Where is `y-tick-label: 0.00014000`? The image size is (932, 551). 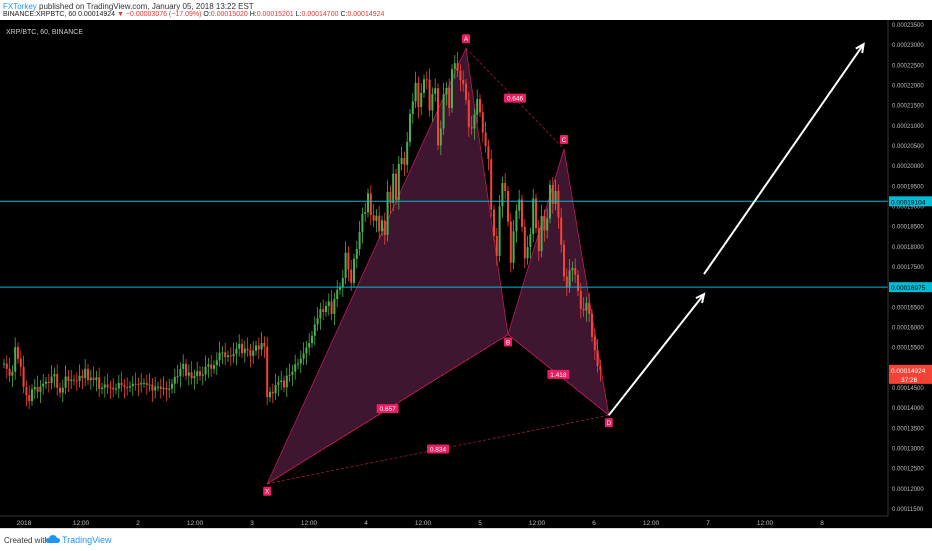 y-tick-label: 0.00014000 is located at coordinates (908, 409).